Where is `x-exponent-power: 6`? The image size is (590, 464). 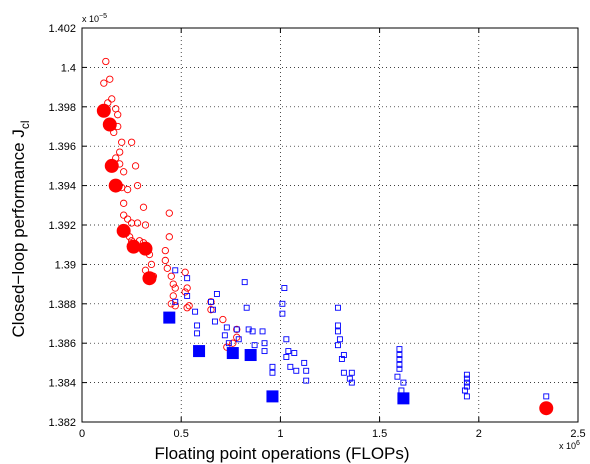
x-exponent-power: 6 is located at coordinates (578, 443).